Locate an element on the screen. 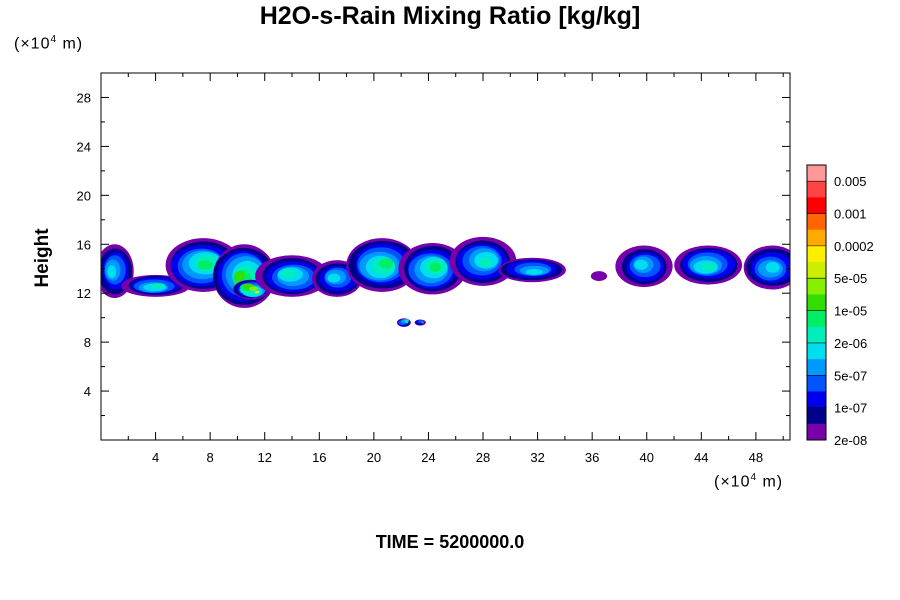 The image size is (900, 600). x-tick-label: 4 is located at coordinates (155, 457).